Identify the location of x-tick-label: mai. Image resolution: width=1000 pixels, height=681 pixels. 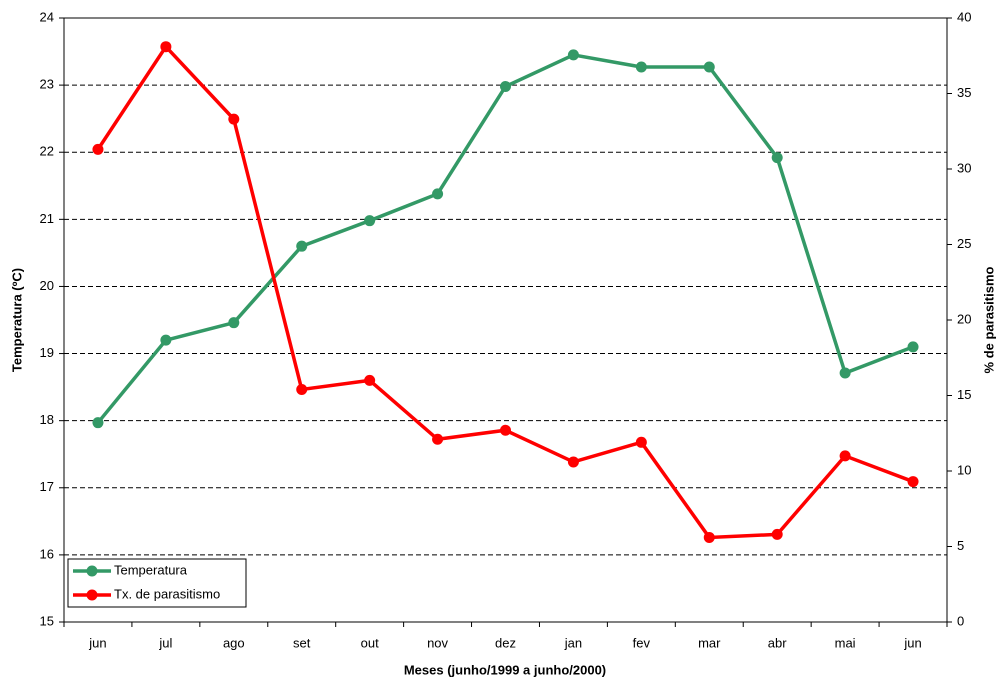
(845, 642).